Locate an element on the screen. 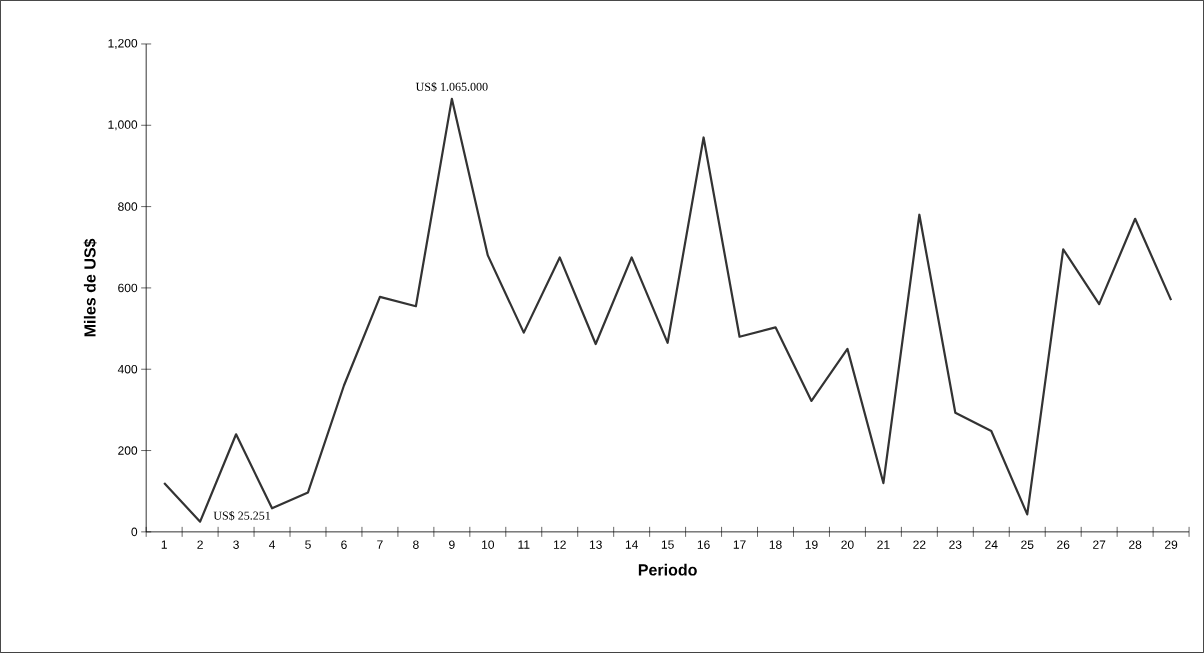  x-tick-label: 17 is located at coordinates (739, 544).